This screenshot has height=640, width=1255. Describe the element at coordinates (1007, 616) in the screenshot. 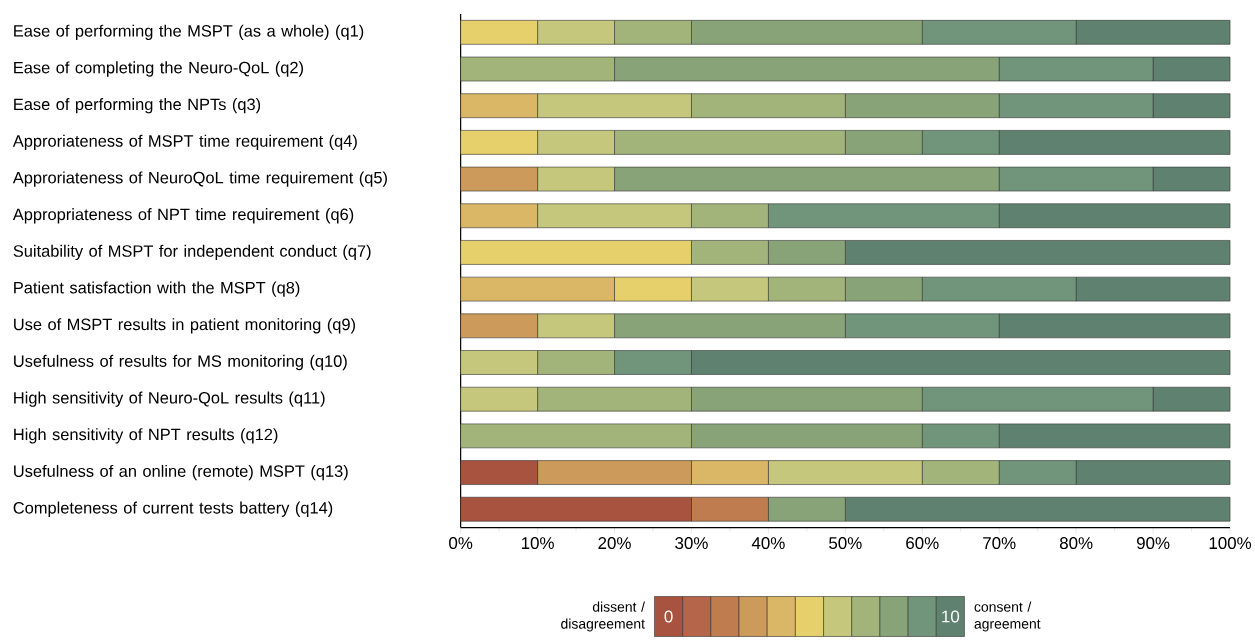

I see `text: consent / agreement` at that location.